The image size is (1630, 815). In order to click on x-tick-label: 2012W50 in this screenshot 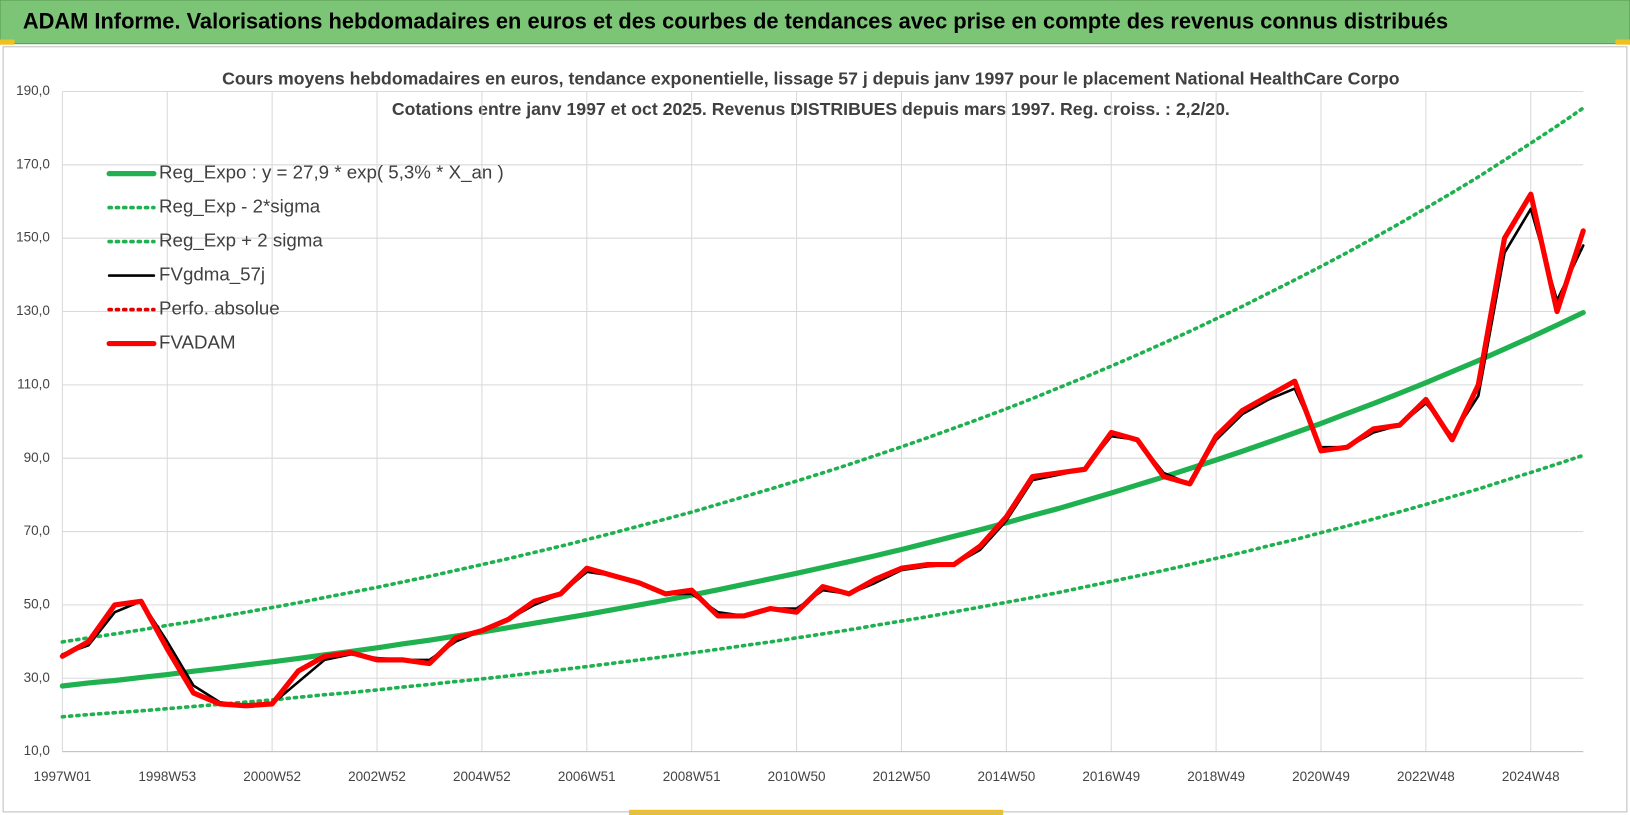, I will do `click(902, 776)`.